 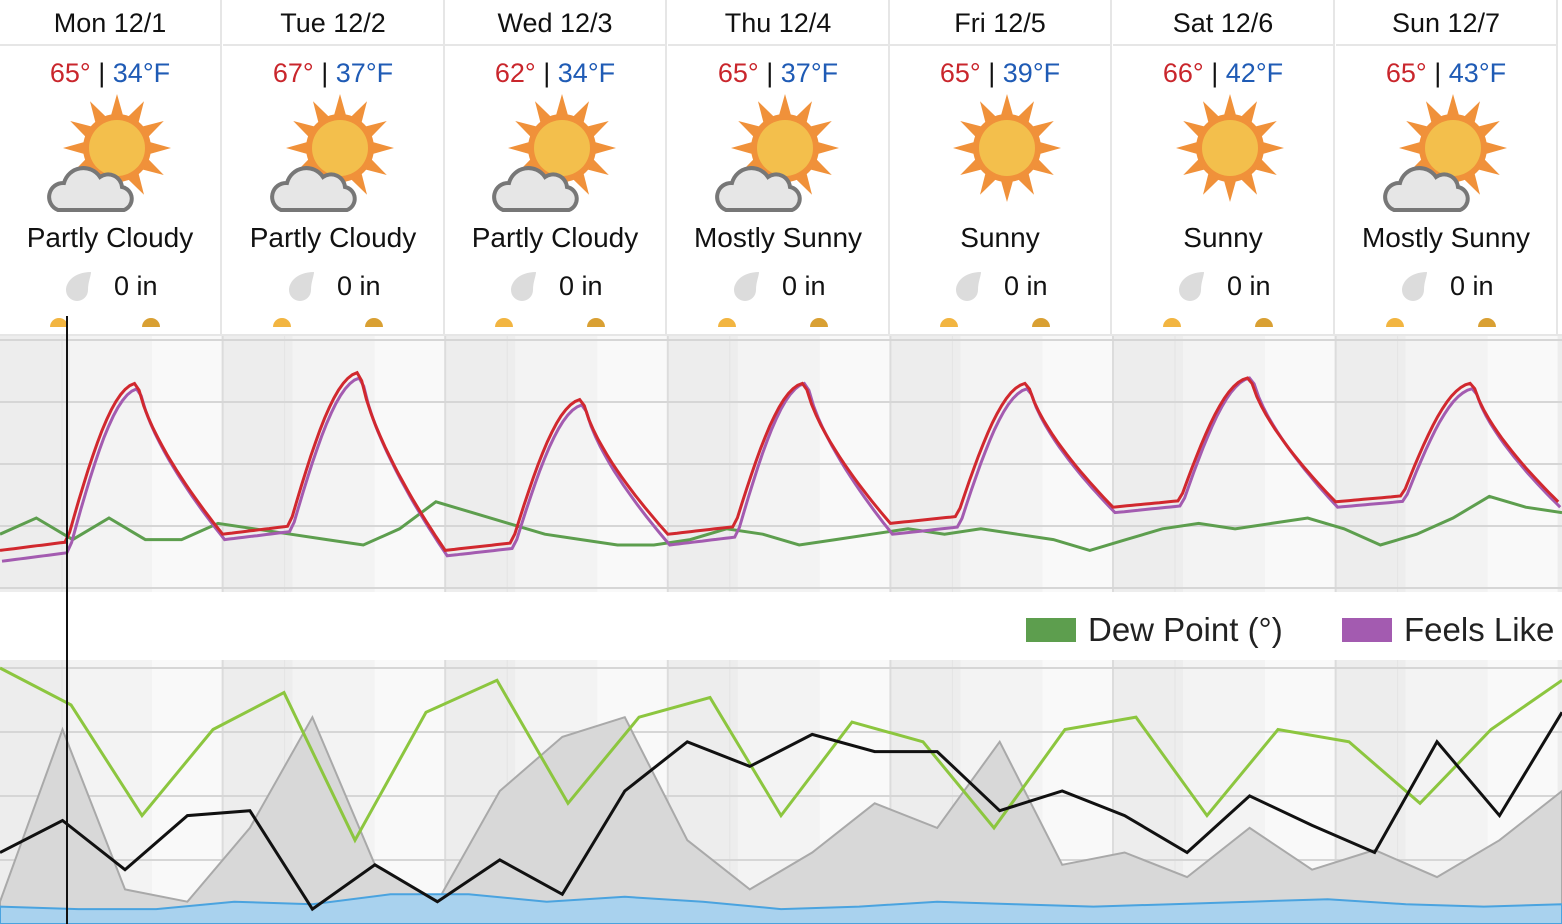 I want to click on day-temperatures: 62° | 34°F, so click(x=555, y=73).